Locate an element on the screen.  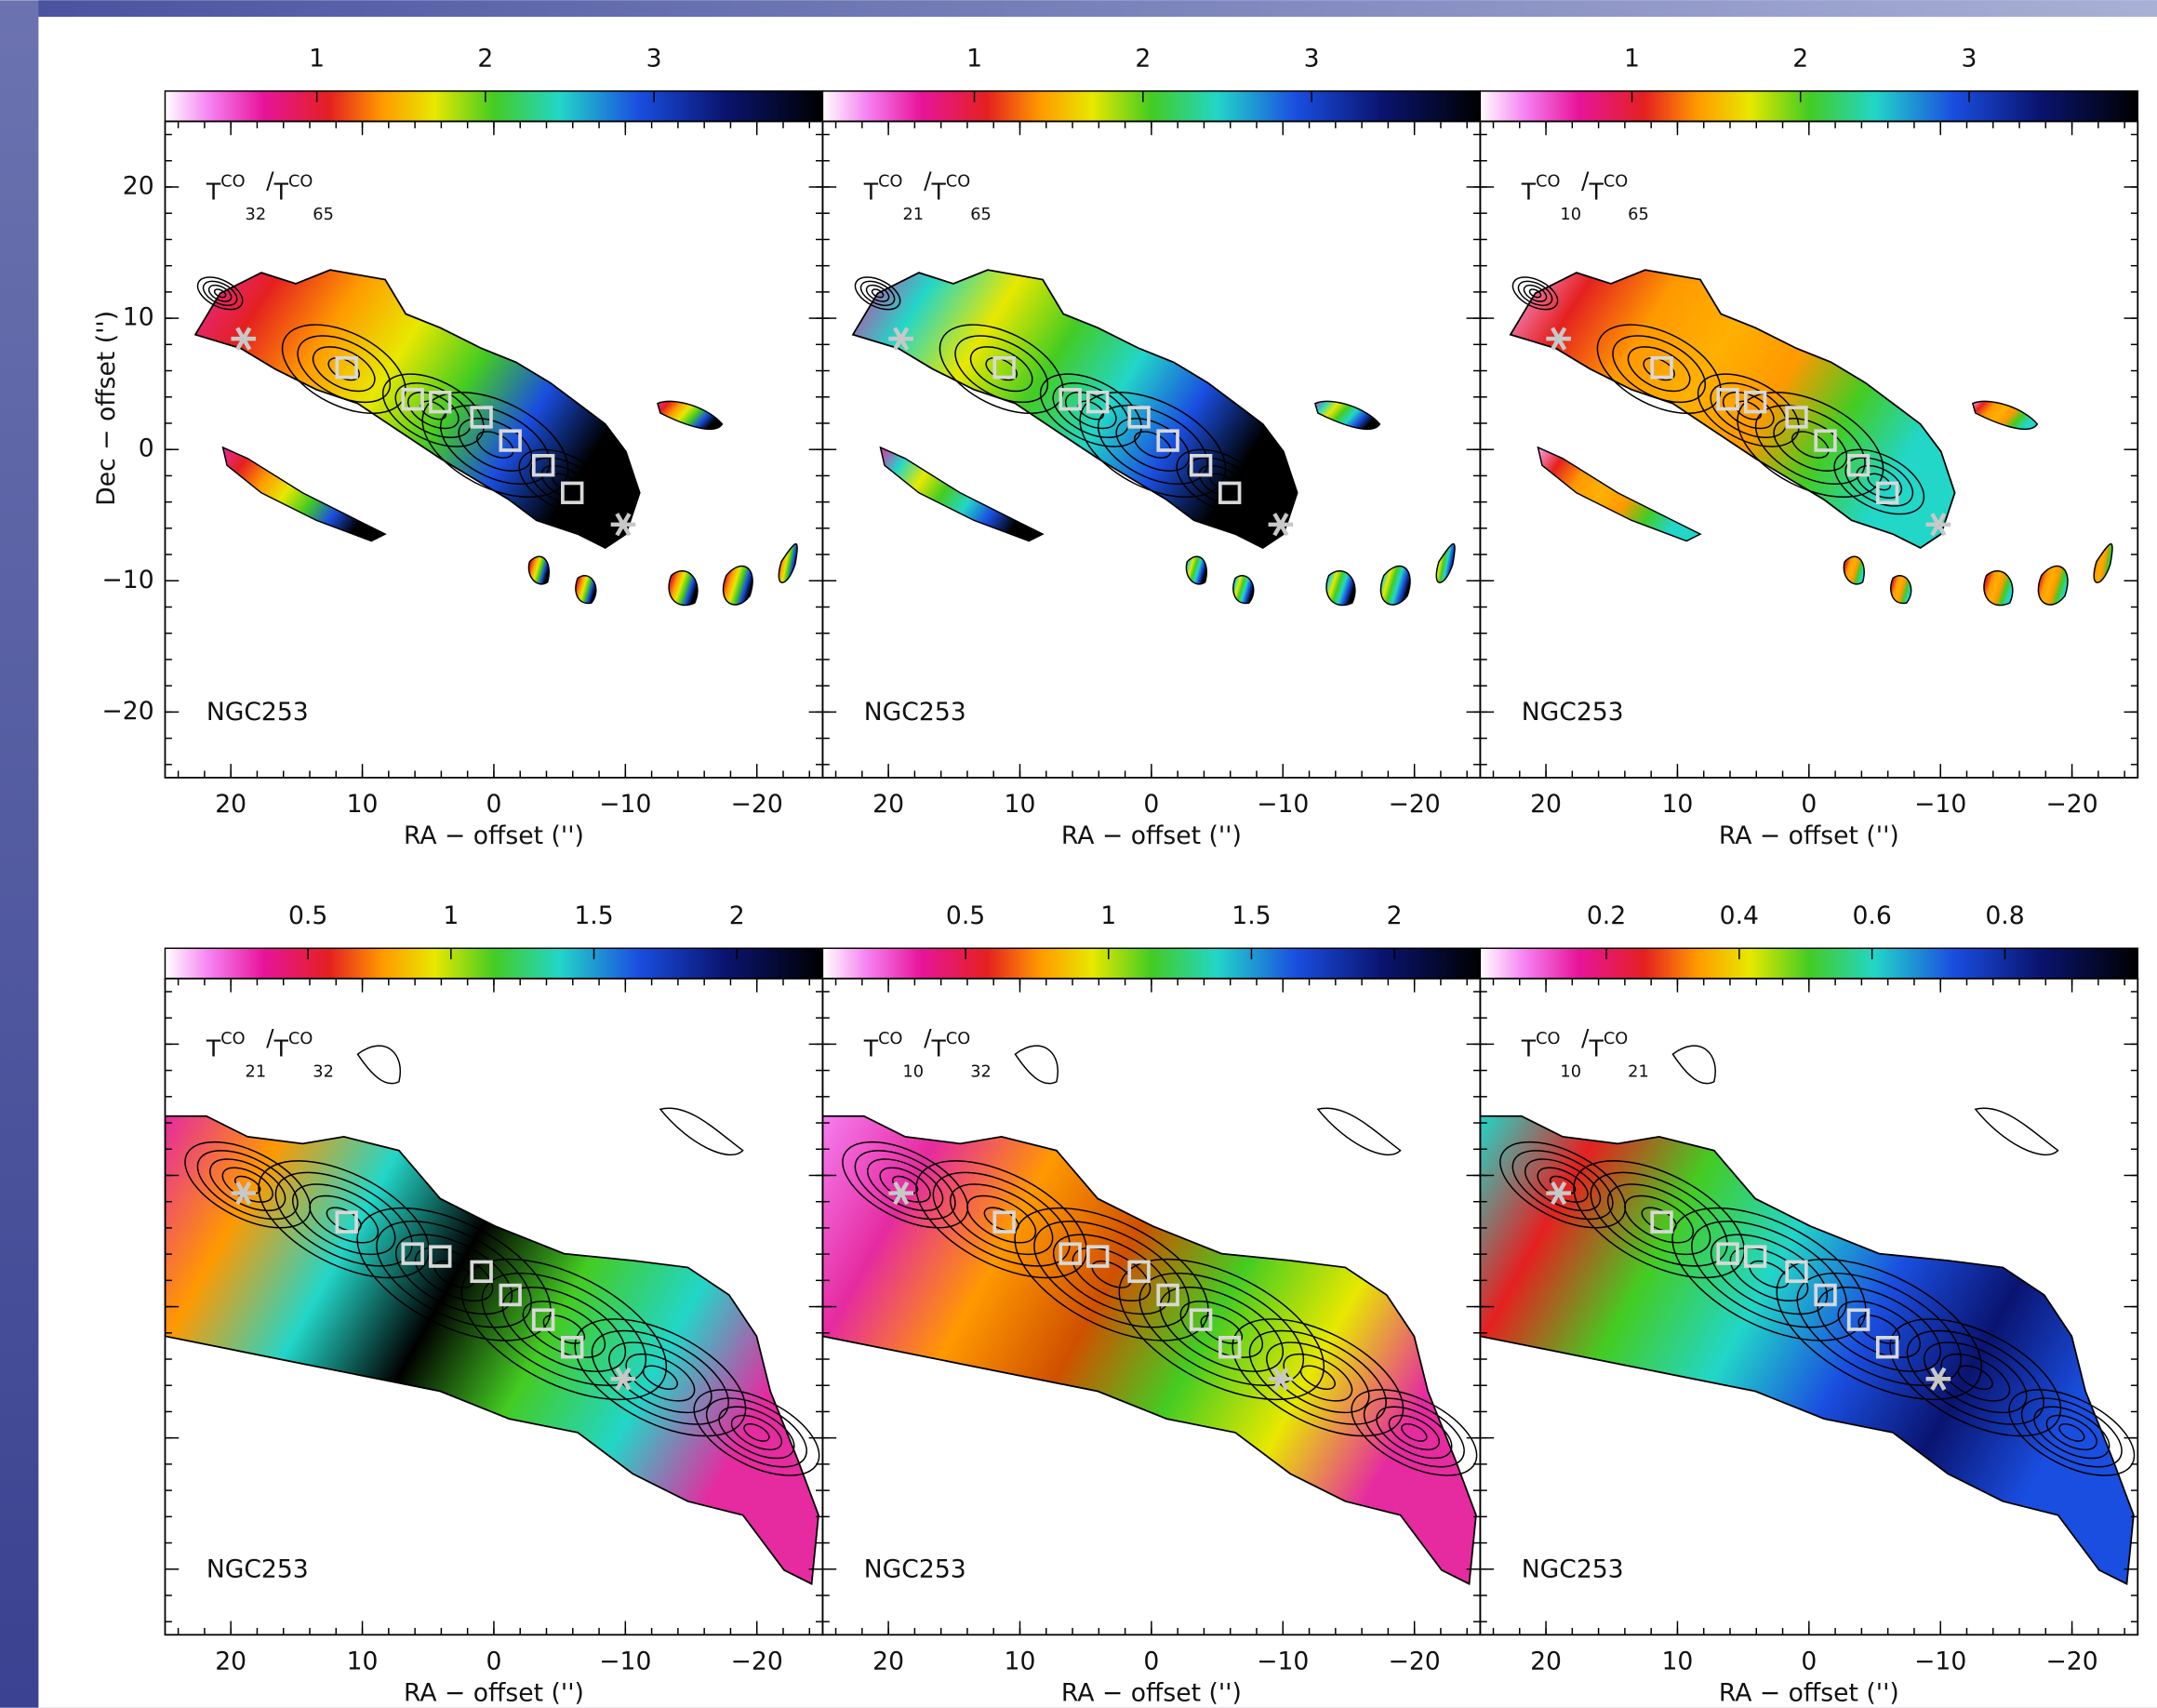
ratio-label-part: CO is located at coordinates (958, 182).